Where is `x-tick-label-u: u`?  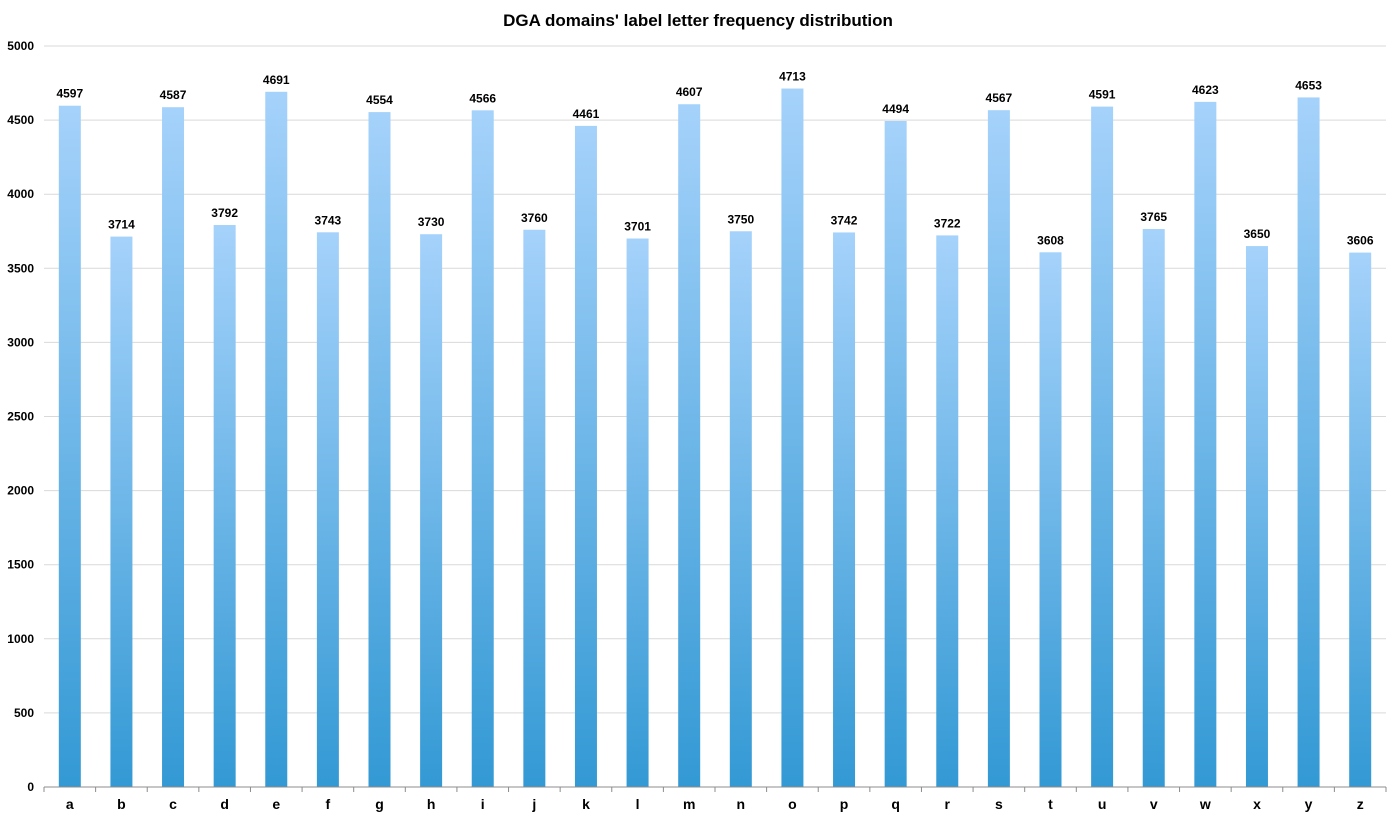
x-tick-label-u: u is located at coordinates (1102, 804).